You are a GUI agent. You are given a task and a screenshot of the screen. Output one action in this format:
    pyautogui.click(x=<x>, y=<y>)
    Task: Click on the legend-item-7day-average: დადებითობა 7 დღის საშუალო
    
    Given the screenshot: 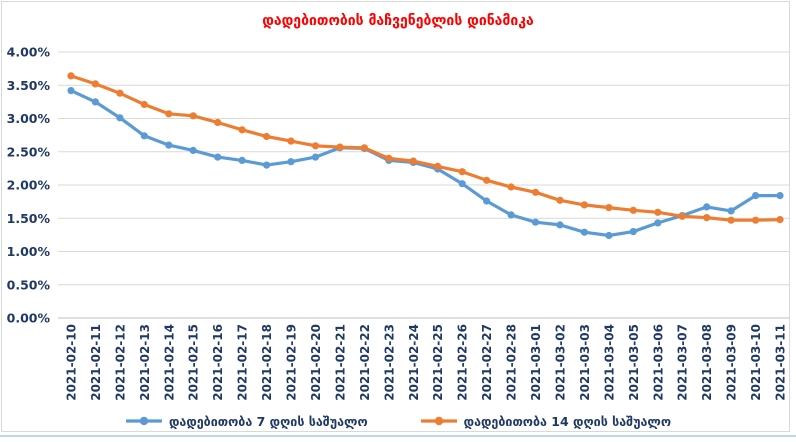 What is the action you would take?
    pyautogui.click(x=246, y=421)
    